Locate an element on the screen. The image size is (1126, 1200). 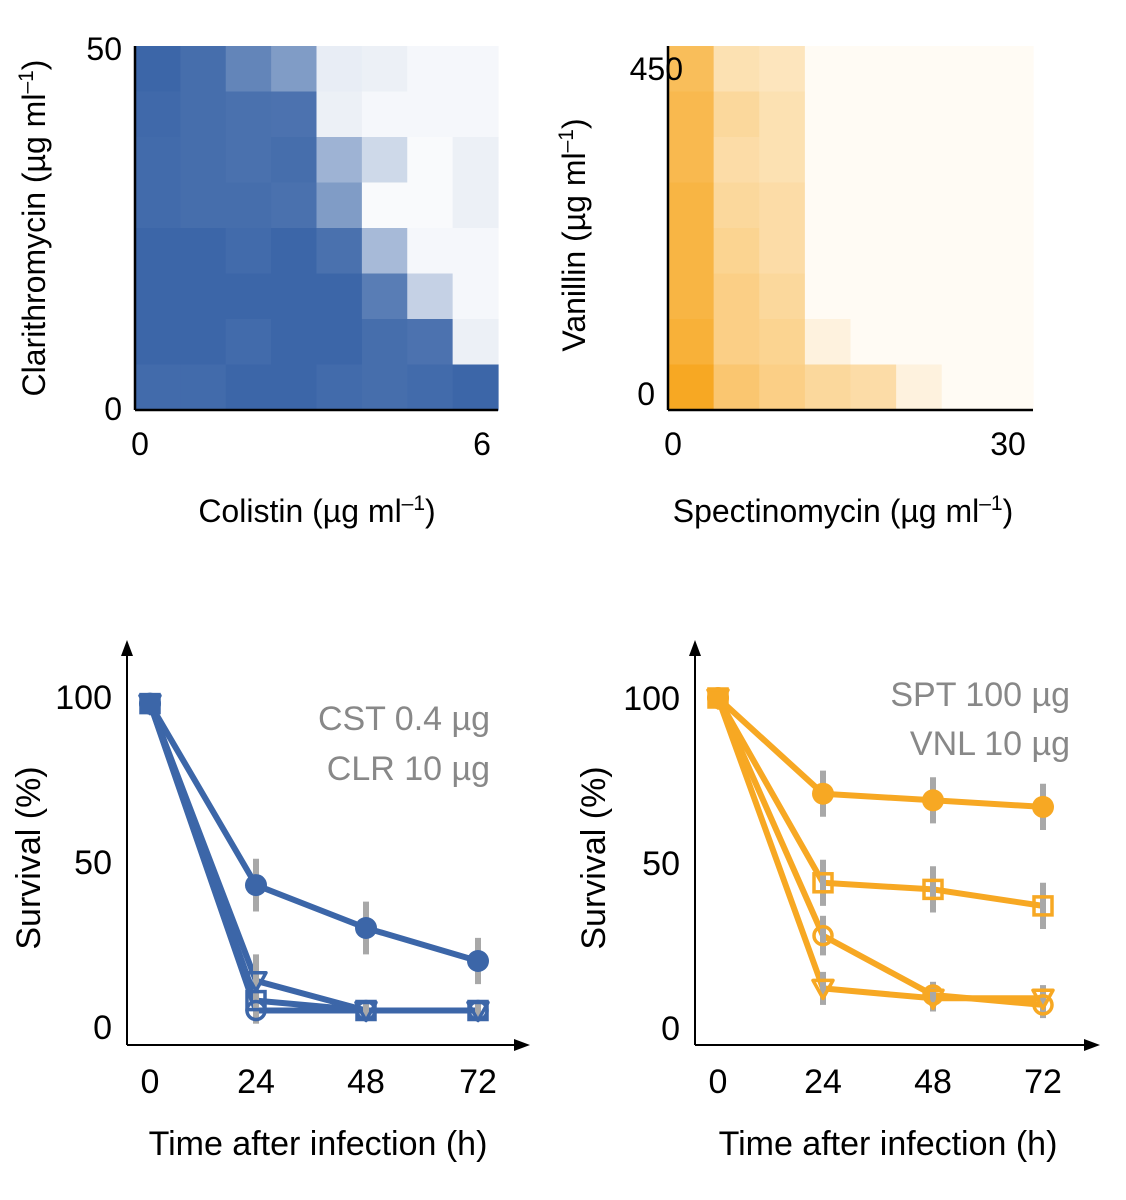
x-tick-label: 0 is located at coordinates (150, 1082).